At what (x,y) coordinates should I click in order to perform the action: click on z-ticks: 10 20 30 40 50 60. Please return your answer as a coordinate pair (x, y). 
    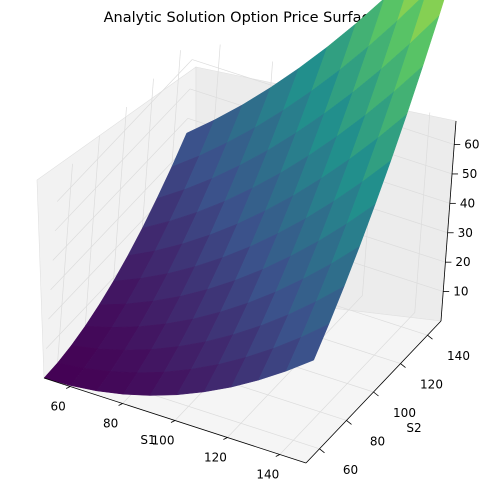
    Looking at the image, I should click on (461, 218).